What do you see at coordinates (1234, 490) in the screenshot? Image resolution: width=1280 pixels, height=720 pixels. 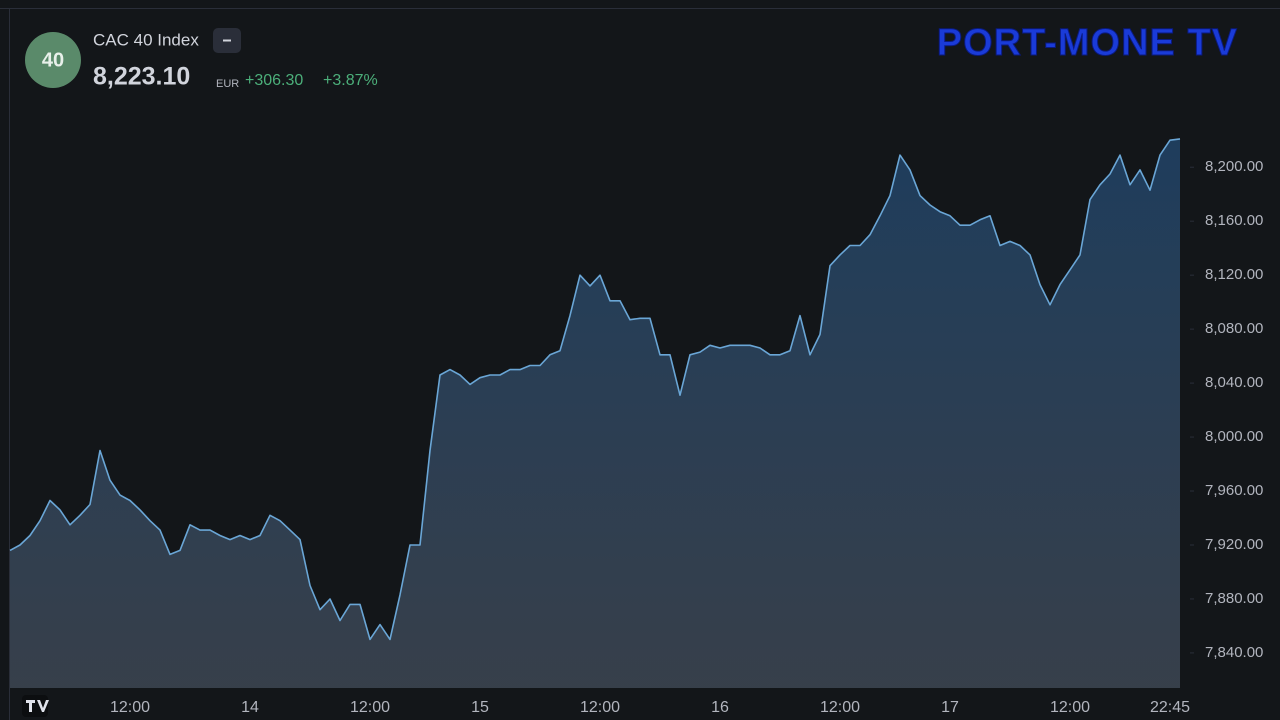 I see `y-tick-label: 7,960.00` at bounding box center [1234, 490].